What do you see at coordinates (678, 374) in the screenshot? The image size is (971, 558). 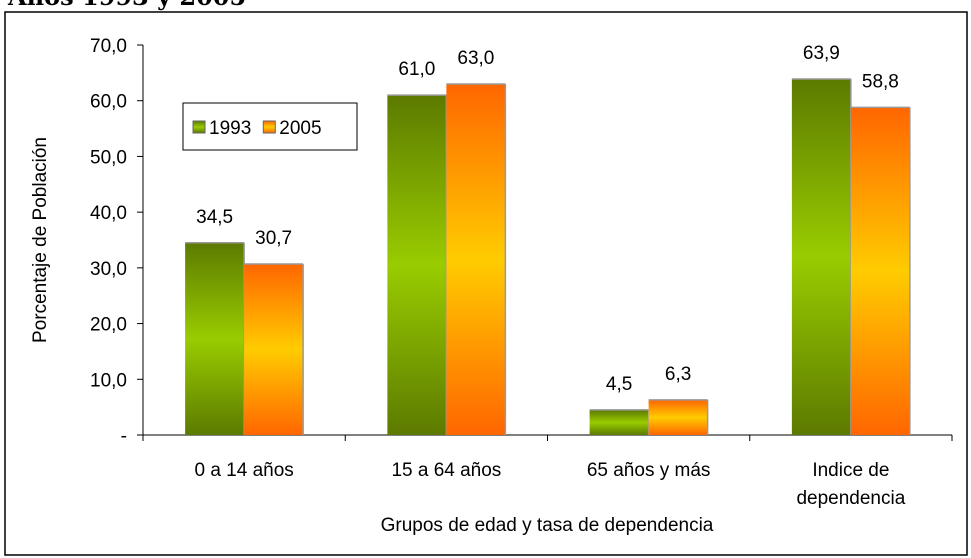 I see `value-label: 6,3` at bounding box center [678, 374].